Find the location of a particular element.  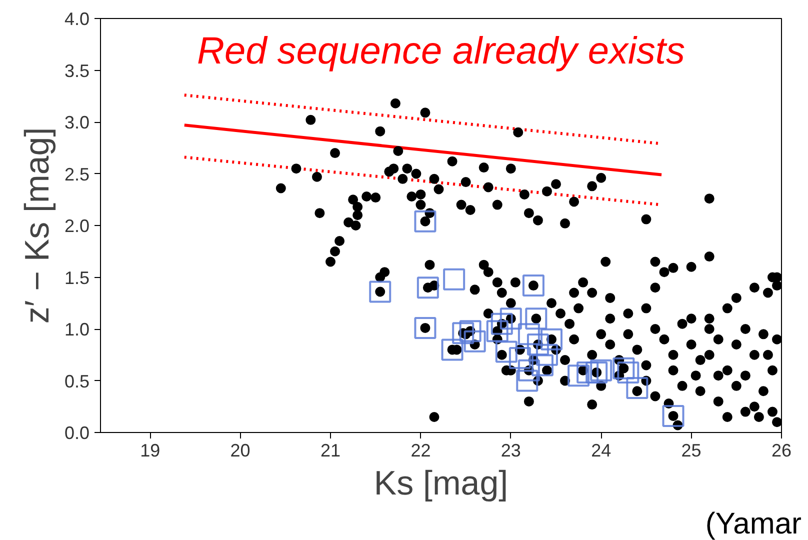

y-tick-label: 0.0 is located at coordinates (77, 433).